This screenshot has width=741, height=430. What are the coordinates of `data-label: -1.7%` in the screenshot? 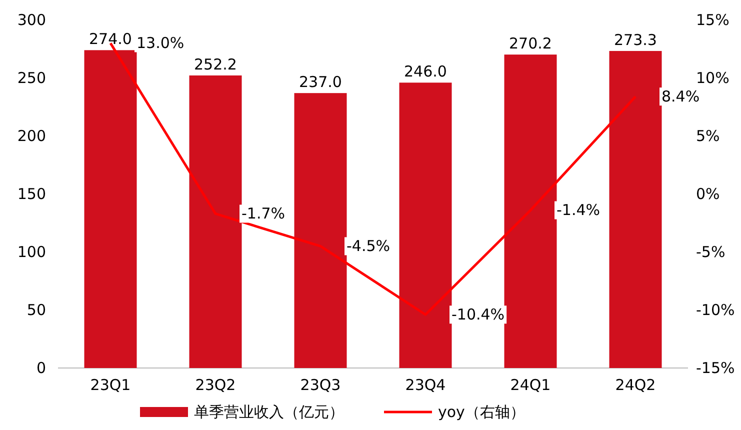 It's located at (264, 213).